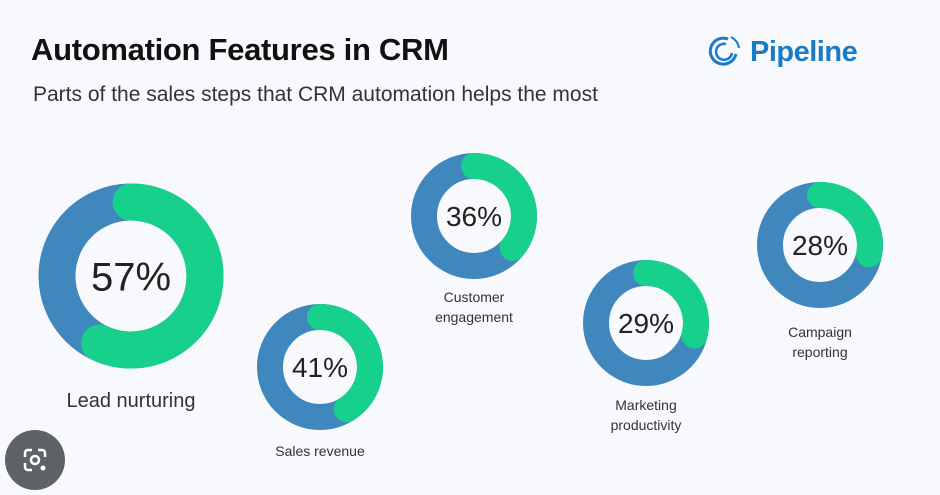  What do you see at coordinates (820, 271) in the screenshot?
I see `donut-campaign-reporting: 28% Campaign reporting` at bounding box center [820, 271].